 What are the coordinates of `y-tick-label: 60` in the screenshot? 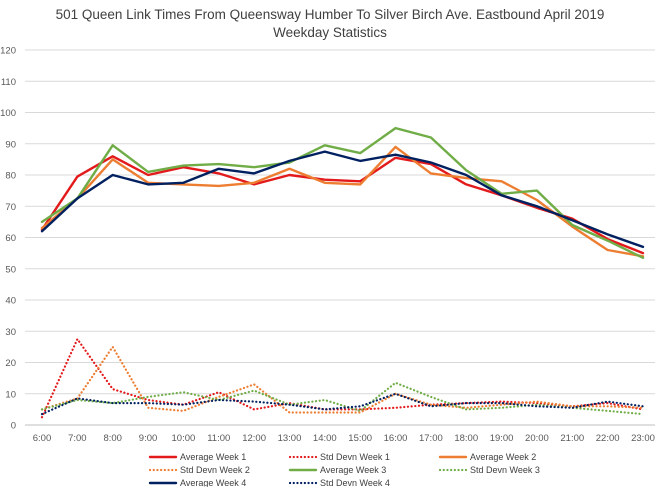 It's located at (10, 238).